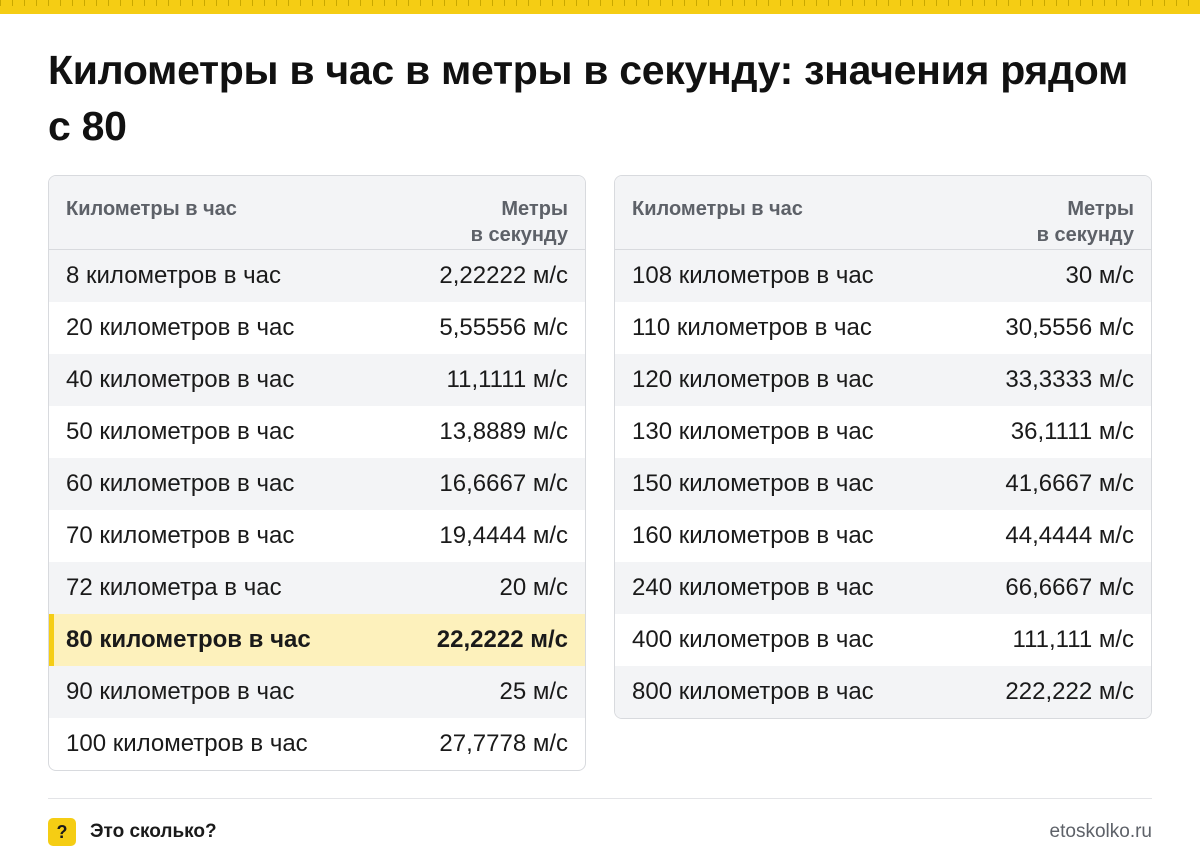  What do you see at coordinates (507, 379) in the screenshot?
I see `row-ms: 11,1111 м/с` at bounding box center [507, 379].